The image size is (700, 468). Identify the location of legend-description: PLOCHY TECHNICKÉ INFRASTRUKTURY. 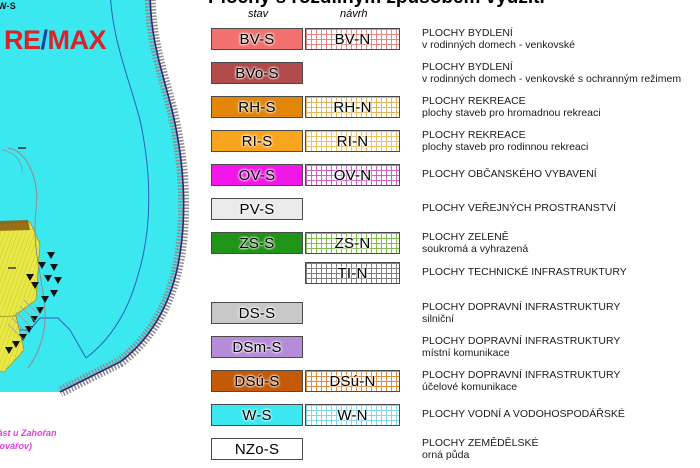
(561, 272).